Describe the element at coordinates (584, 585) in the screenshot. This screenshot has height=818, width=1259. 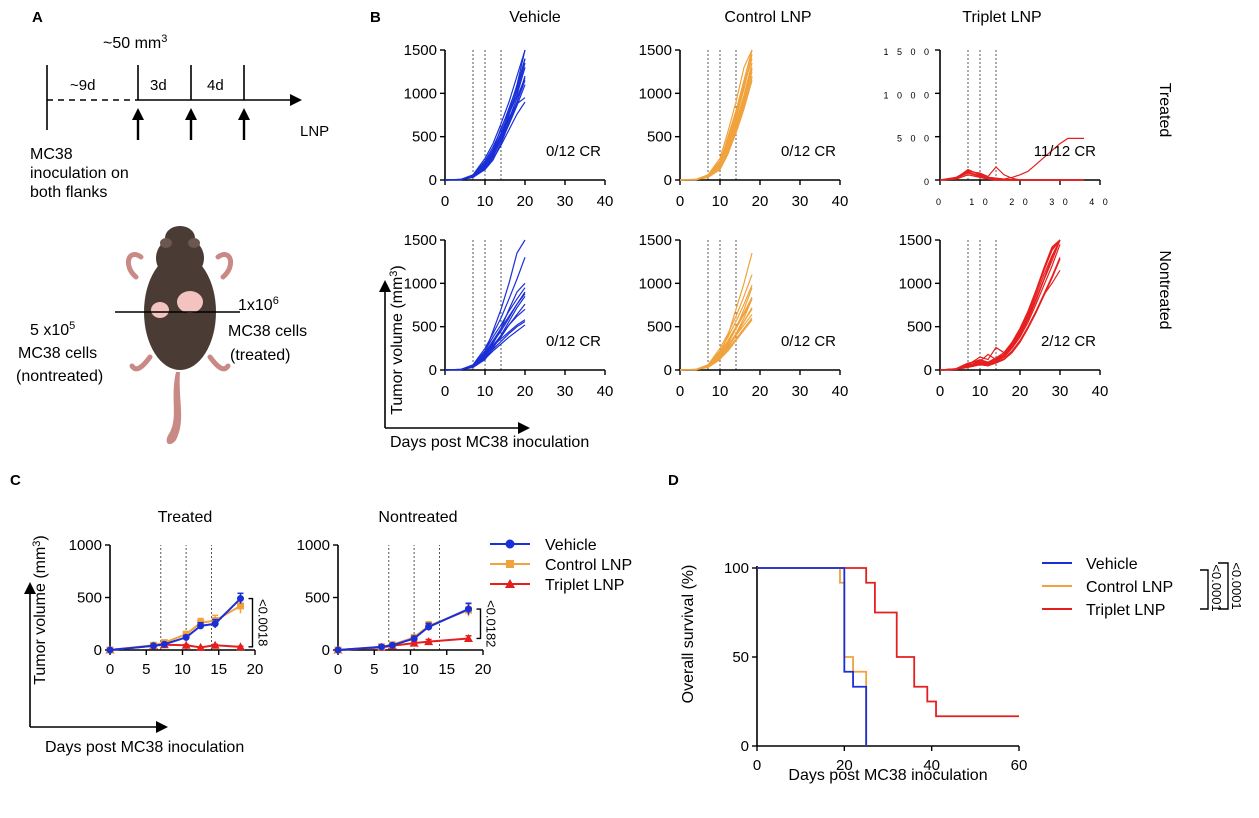
I see `c-legend-triplet-label: Triplet LNP` at that location.